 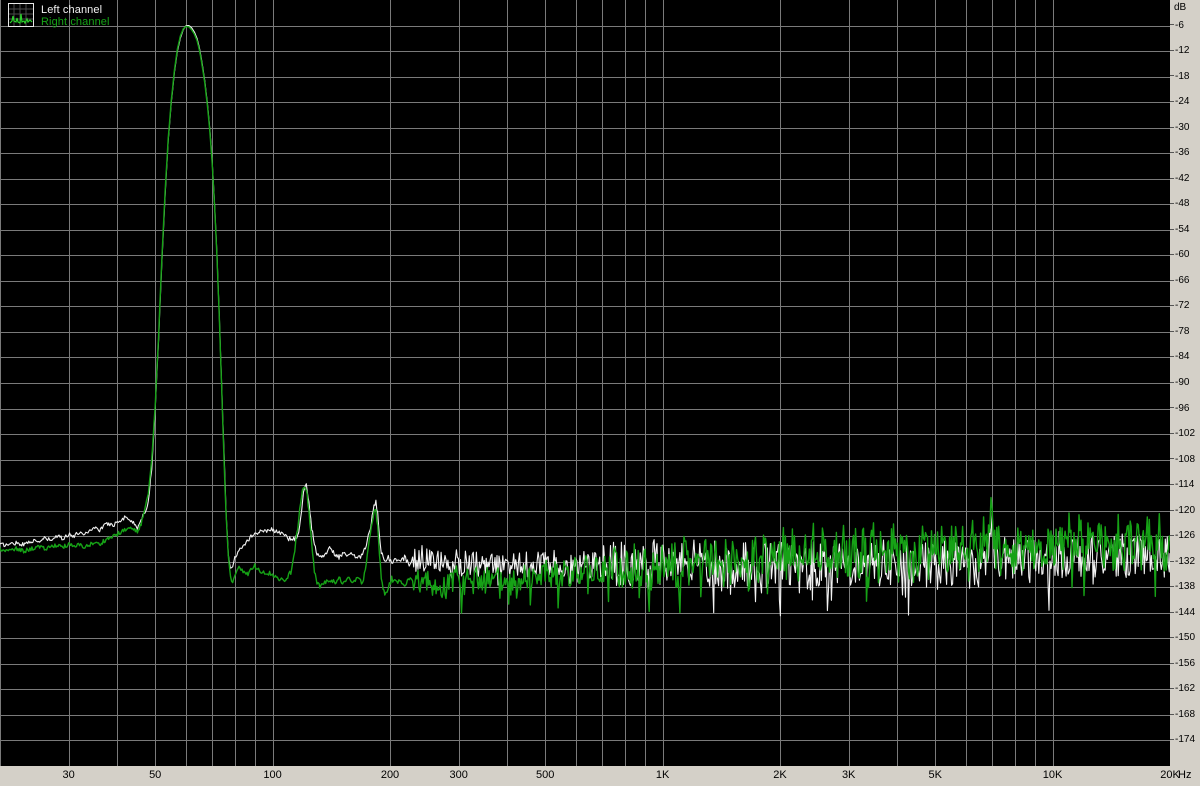 What do you see at coordinates (1052, 775) in the screenshot?
I see `hz-tick-label: 10K` at bounding box center [1052, 775].